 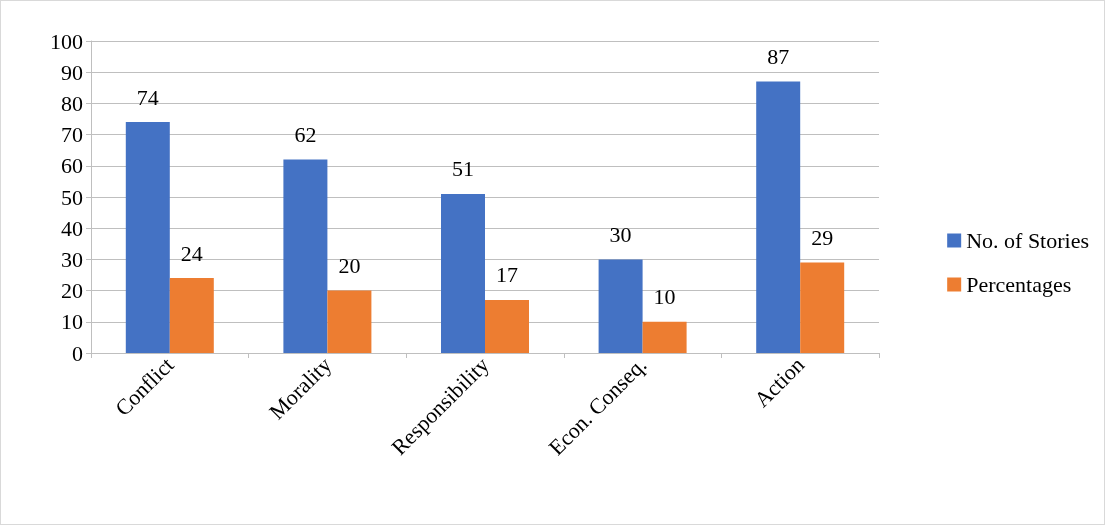 I want to click on y-tick-label: 80, so click(x=72, y=103).